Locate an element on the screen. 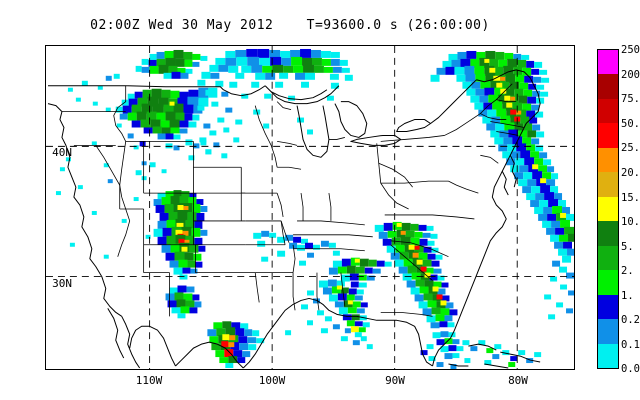  colorbar-tick-200: 200. is located at coordinates (630, 75).